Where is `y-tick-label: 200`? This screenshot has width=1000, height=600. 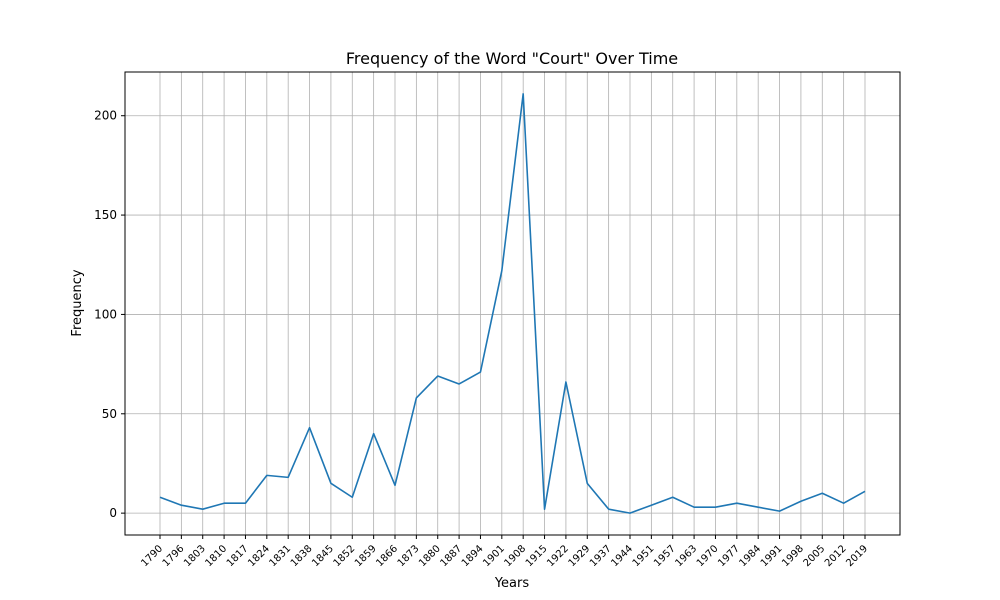
y-tick-label: 200 is located at coordinates (105, 116).